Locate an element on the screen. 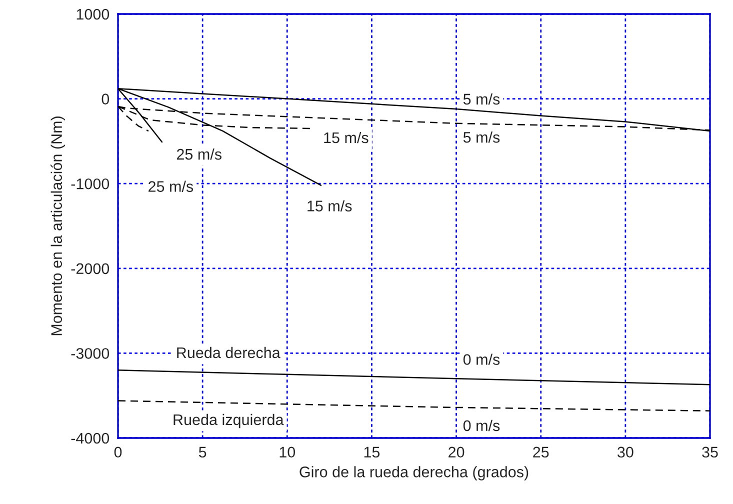 The image size is (733, 504). y-tick-label: -1000 is located at coordinates (90, 184).